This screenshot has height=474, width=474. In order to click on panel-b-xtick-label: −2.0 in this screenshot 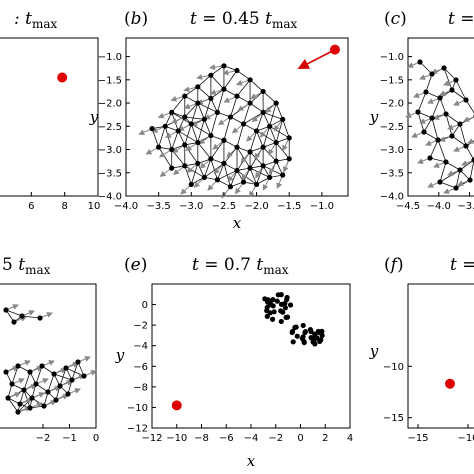, I will do `click(256, 206)`.